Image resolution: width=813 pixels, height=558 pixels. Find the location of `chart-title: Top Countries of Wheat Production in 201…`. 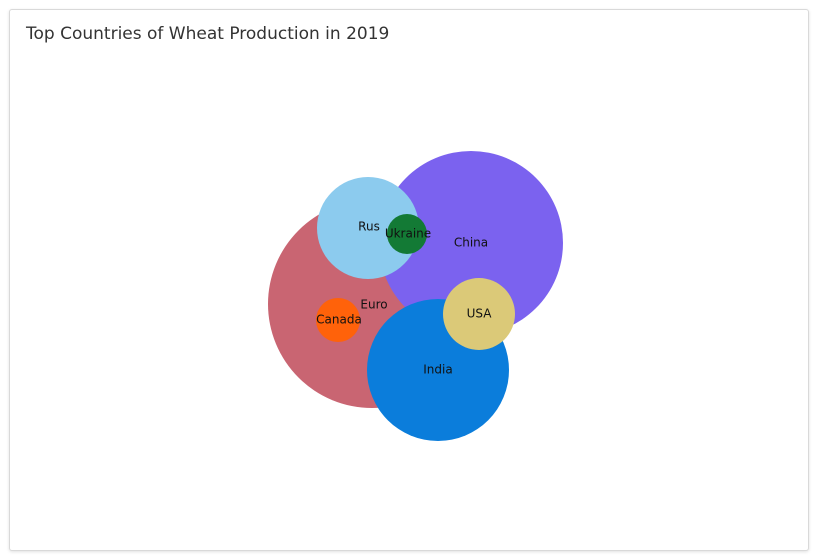

chart-title: Top Countries of Wheat Production in 201… is located at coordinates (208, 34).